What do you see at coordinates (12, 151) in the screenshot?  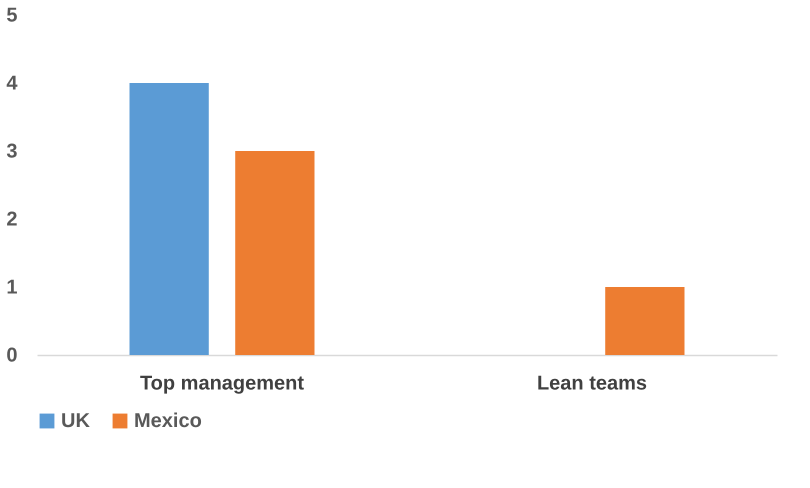 I see `y-tick-label: 3` at bounding box center [12, 151].